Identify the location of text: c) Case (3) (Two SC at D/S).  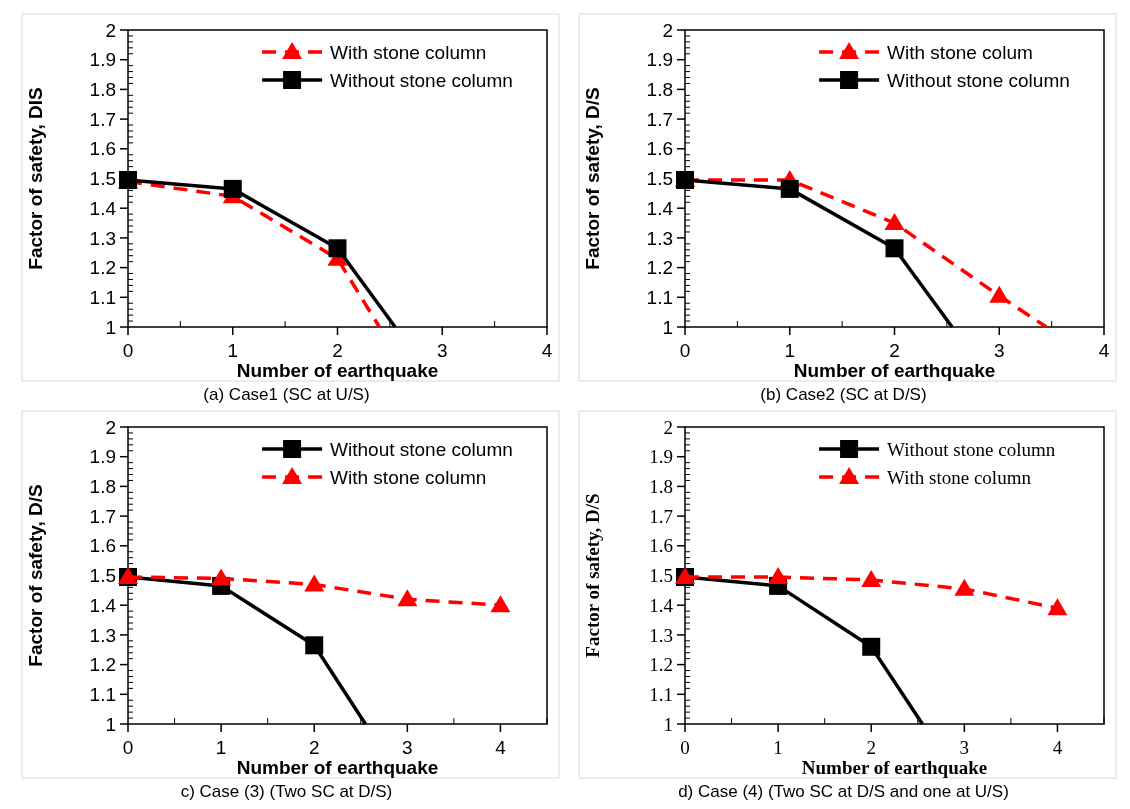
(286, 791).